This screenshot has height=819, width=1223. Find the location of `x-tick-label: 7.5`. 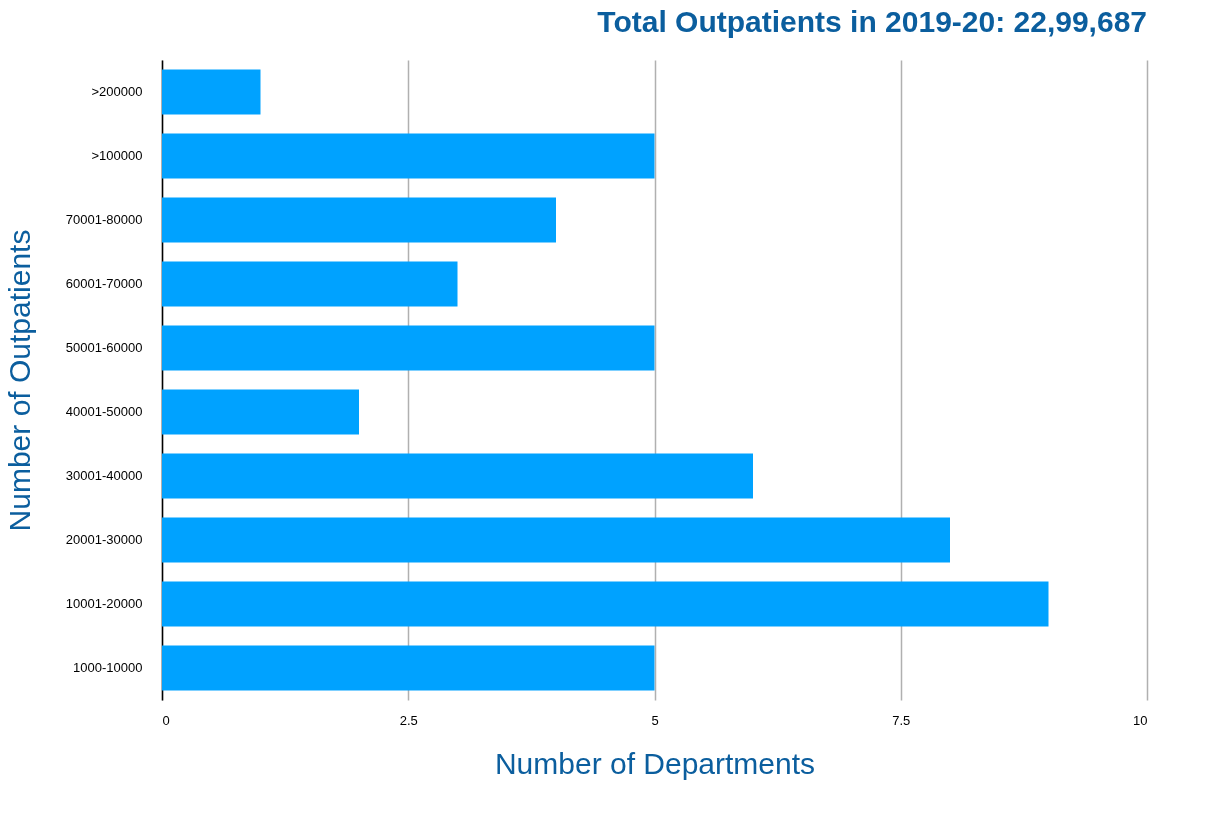

x-tick-label: 7.5 is located at coordinates (901, 720).